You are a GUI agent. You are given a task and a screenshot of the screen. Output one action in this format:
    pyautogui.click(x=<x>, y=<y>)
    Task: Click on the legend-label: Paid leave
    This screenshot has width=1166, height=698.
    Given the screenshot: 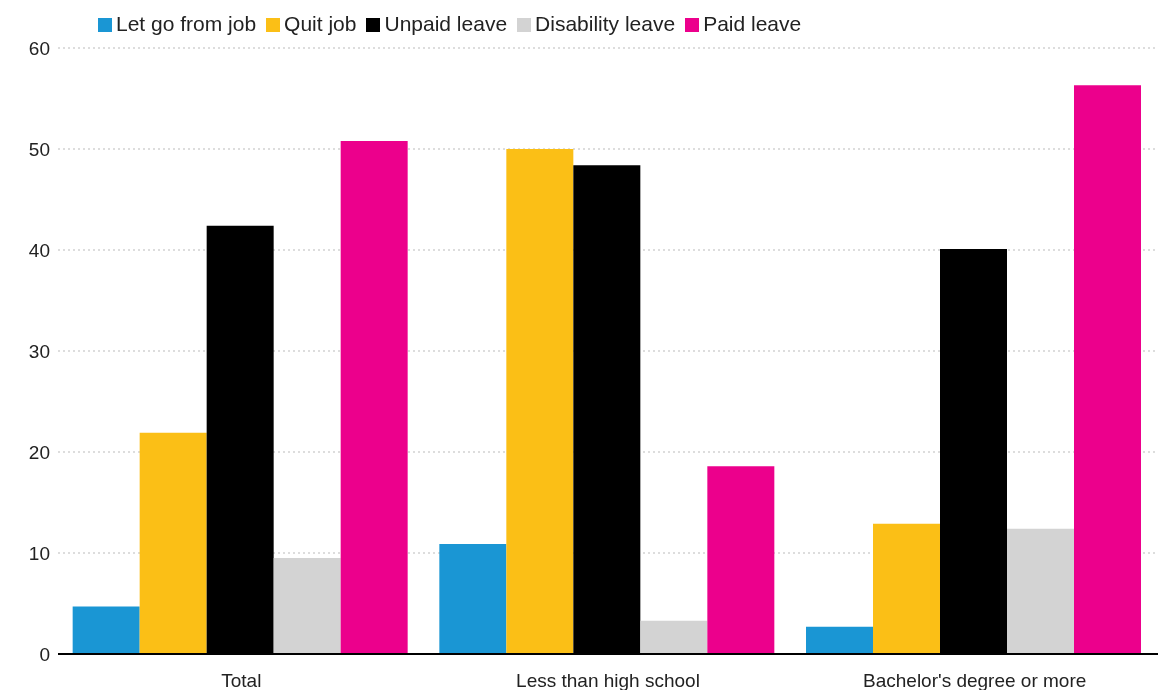 What is the action you would take?
    pyautogui.click(x=752, y=23)
    